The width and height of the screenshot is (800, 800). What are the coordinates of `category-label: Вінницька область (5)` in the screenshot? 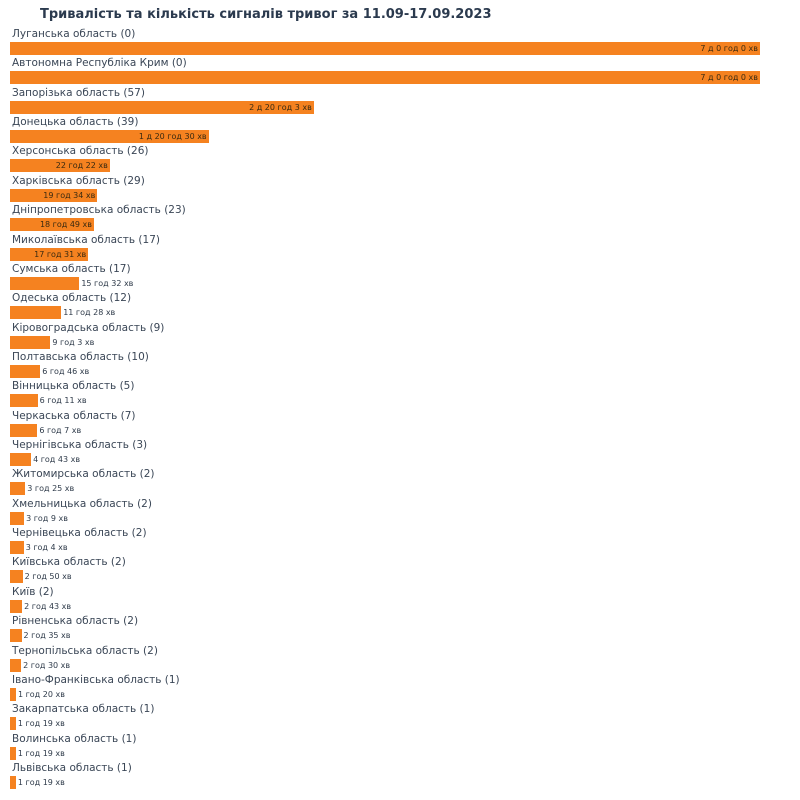 It's located at (73, 386).